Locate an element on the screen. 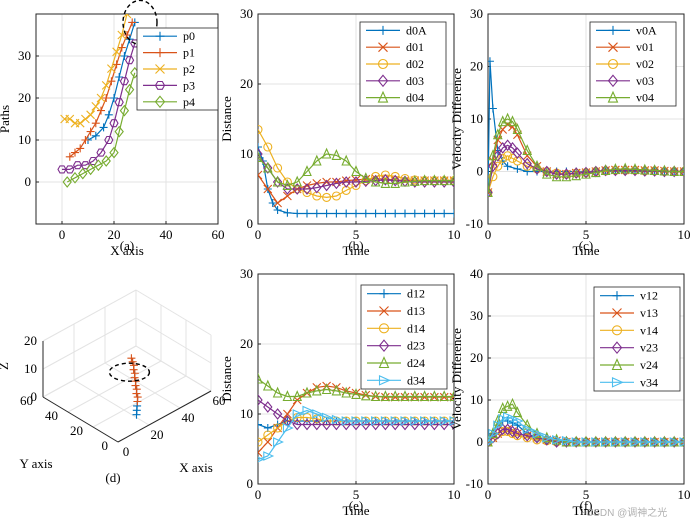 Image resolution: width=700 pixels, height=525 pixels. panel-caption: (b) is located at coordinates (355, 245).